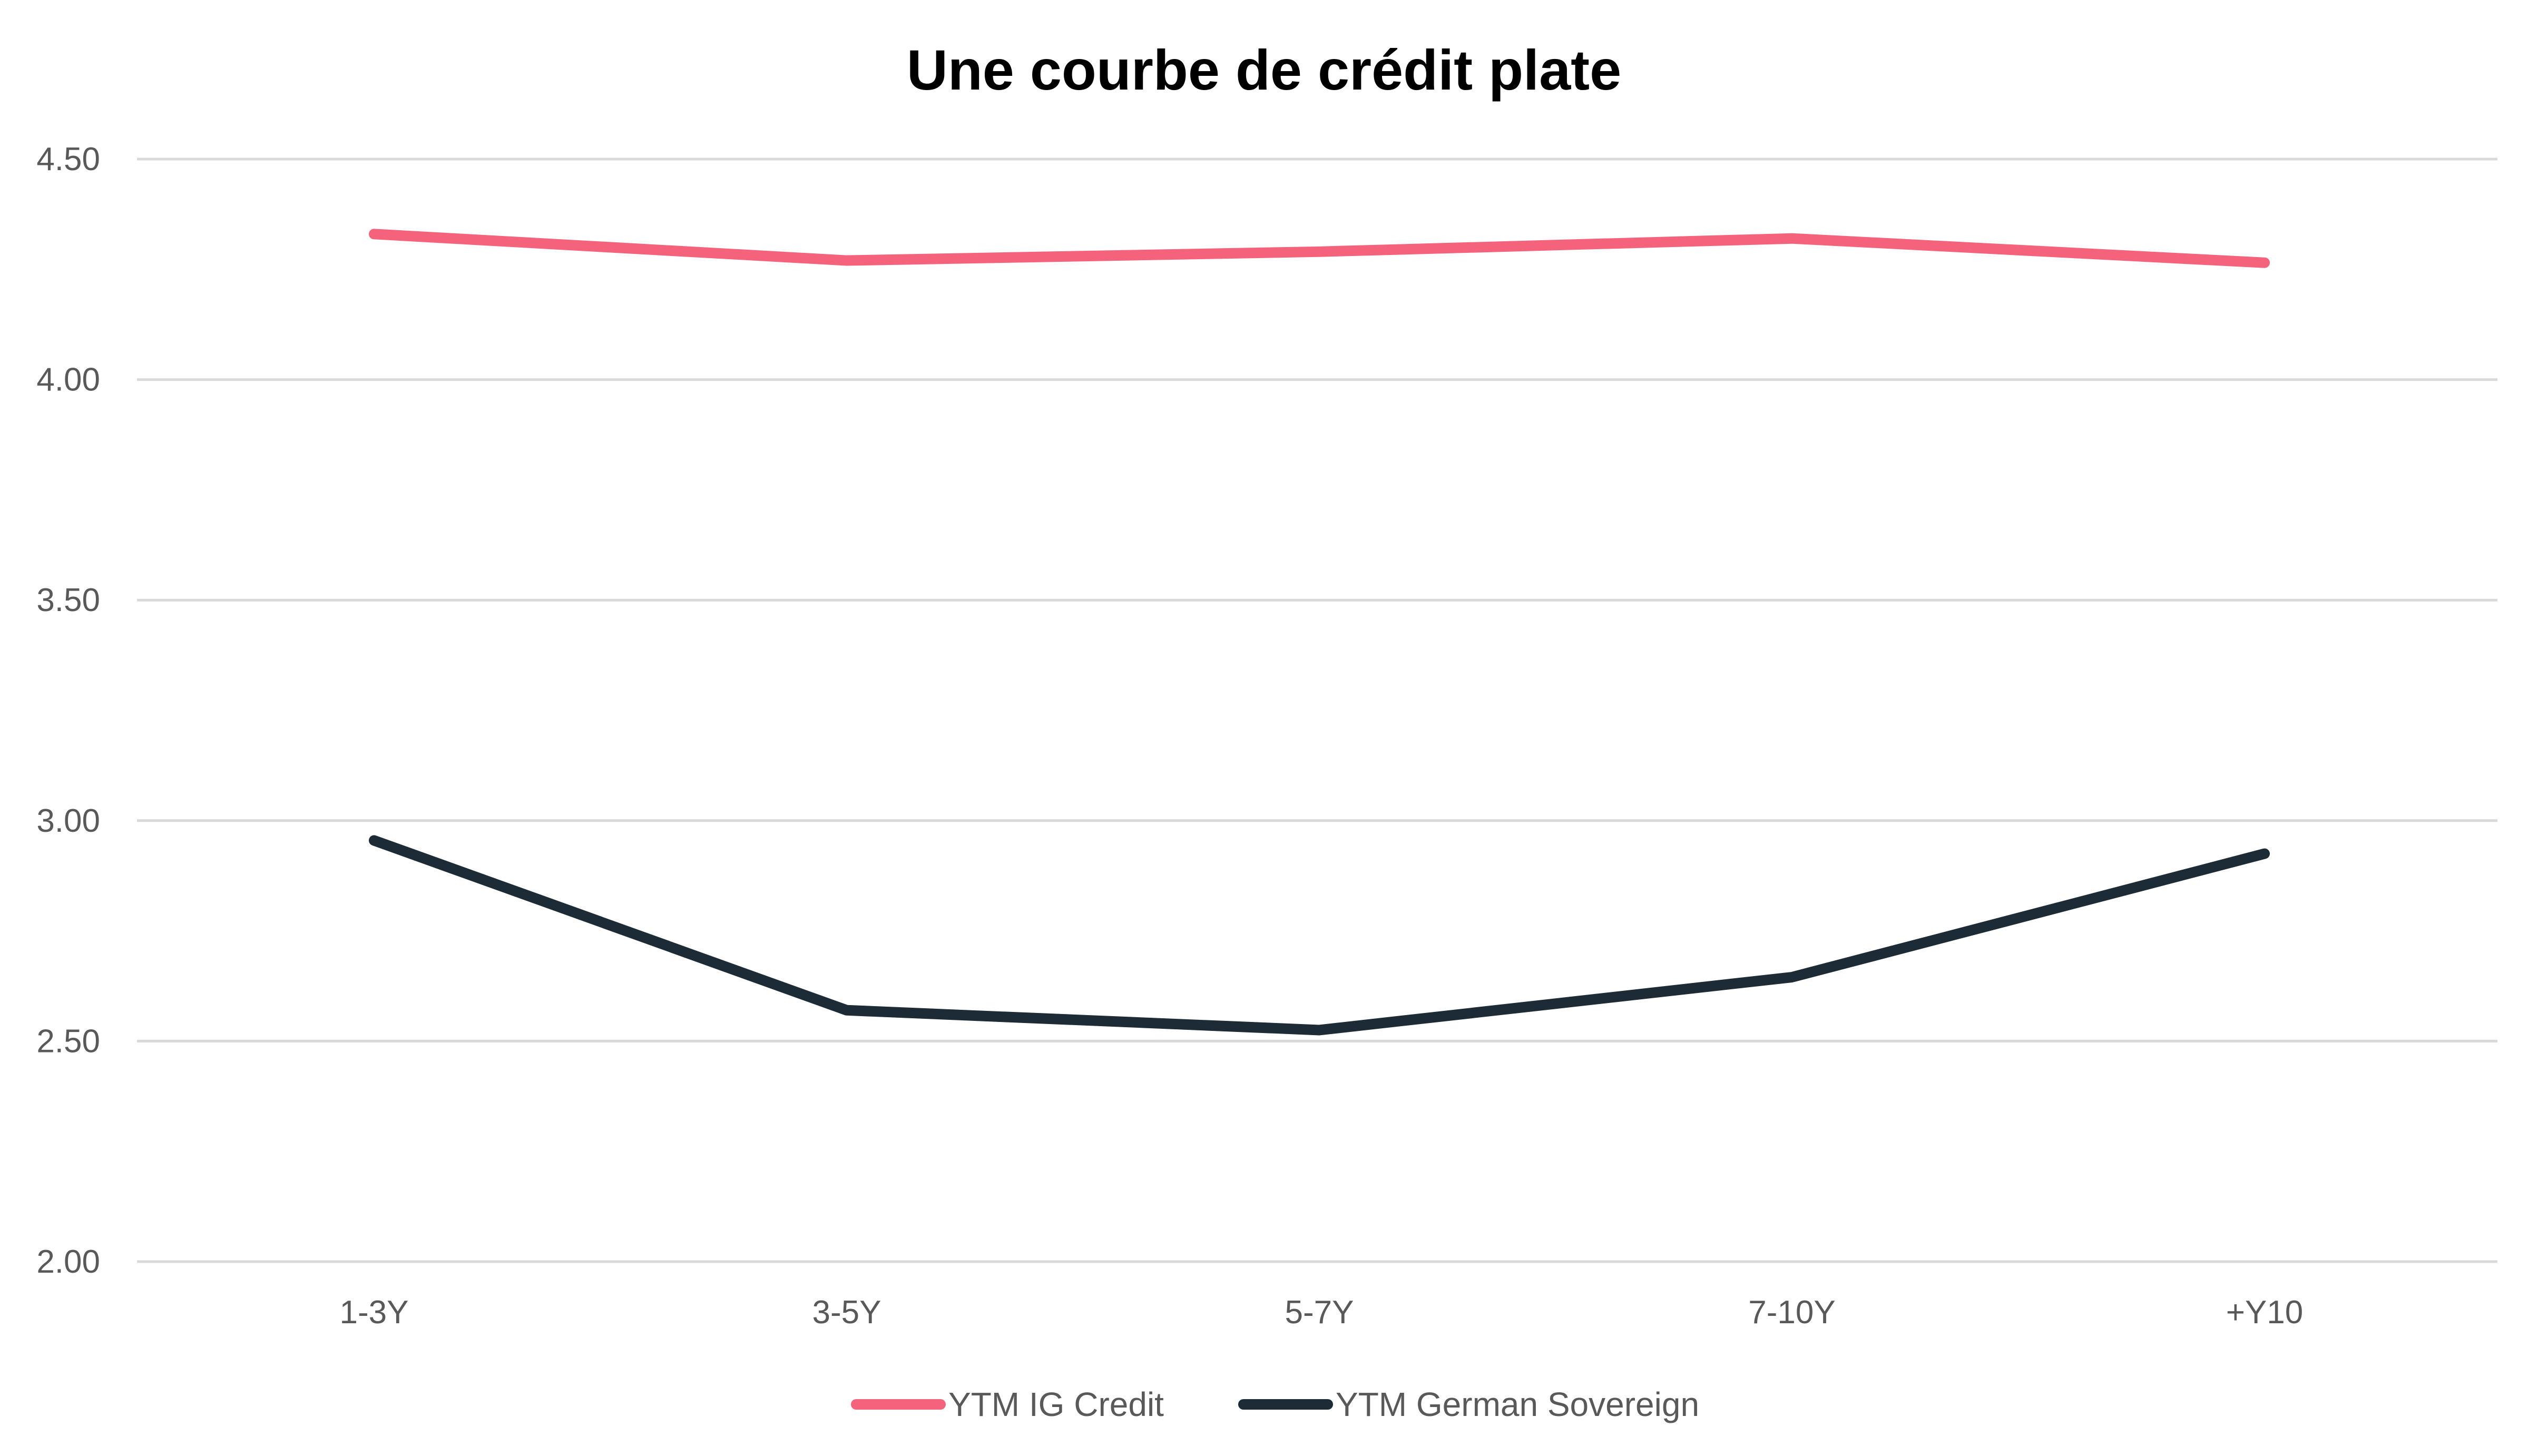 The width and height of the screenshot is (2528, 1456). What do you see at coordinates (1320, 248) in the screenshot?
I see `series-line-ytm-ig-credit` at bounding box center [1320, 248].